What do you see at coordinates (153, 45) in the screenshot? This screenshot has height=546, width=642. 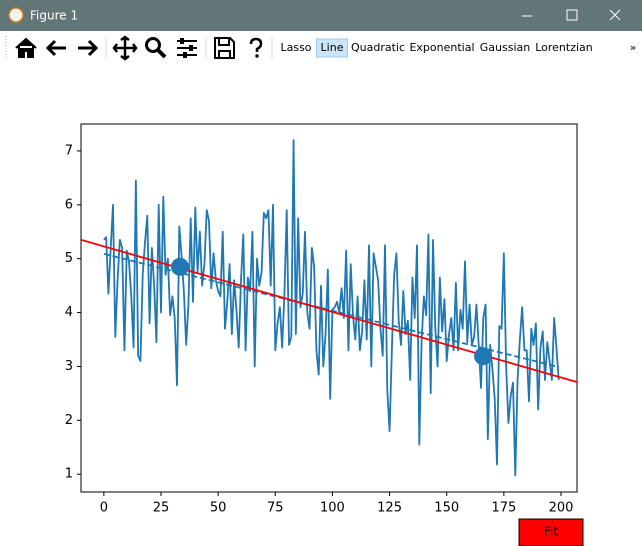 I see `zoom-button` at bounding box center [153, 45].